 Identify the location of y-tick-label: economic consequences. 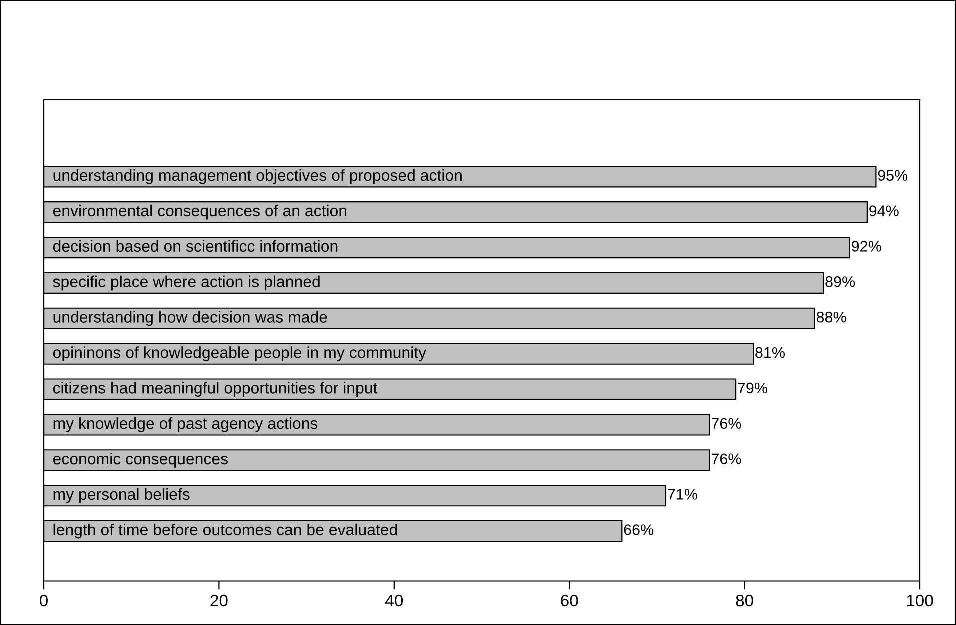
(140, 460).